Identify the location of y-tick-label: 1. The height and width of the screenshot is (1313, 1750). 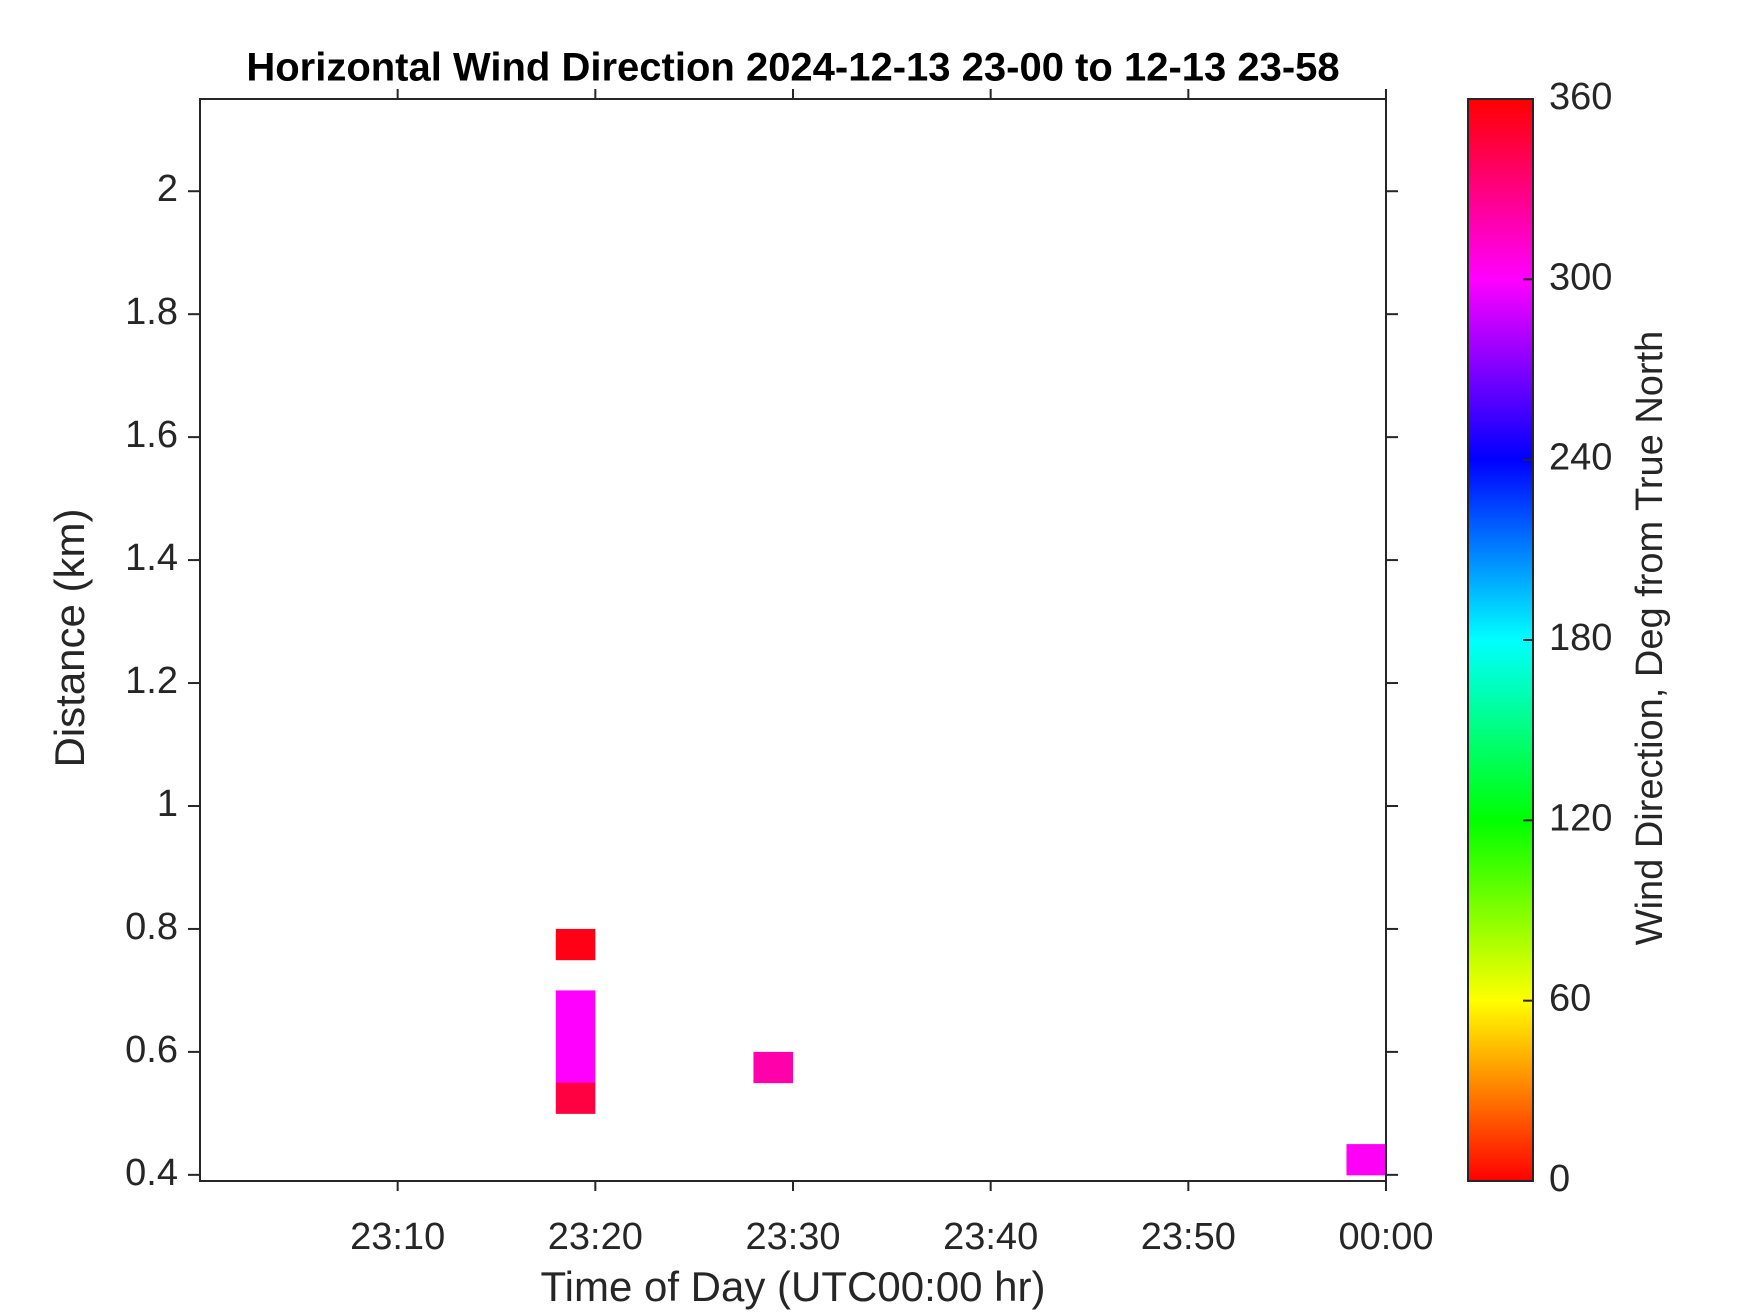
(167, 804).